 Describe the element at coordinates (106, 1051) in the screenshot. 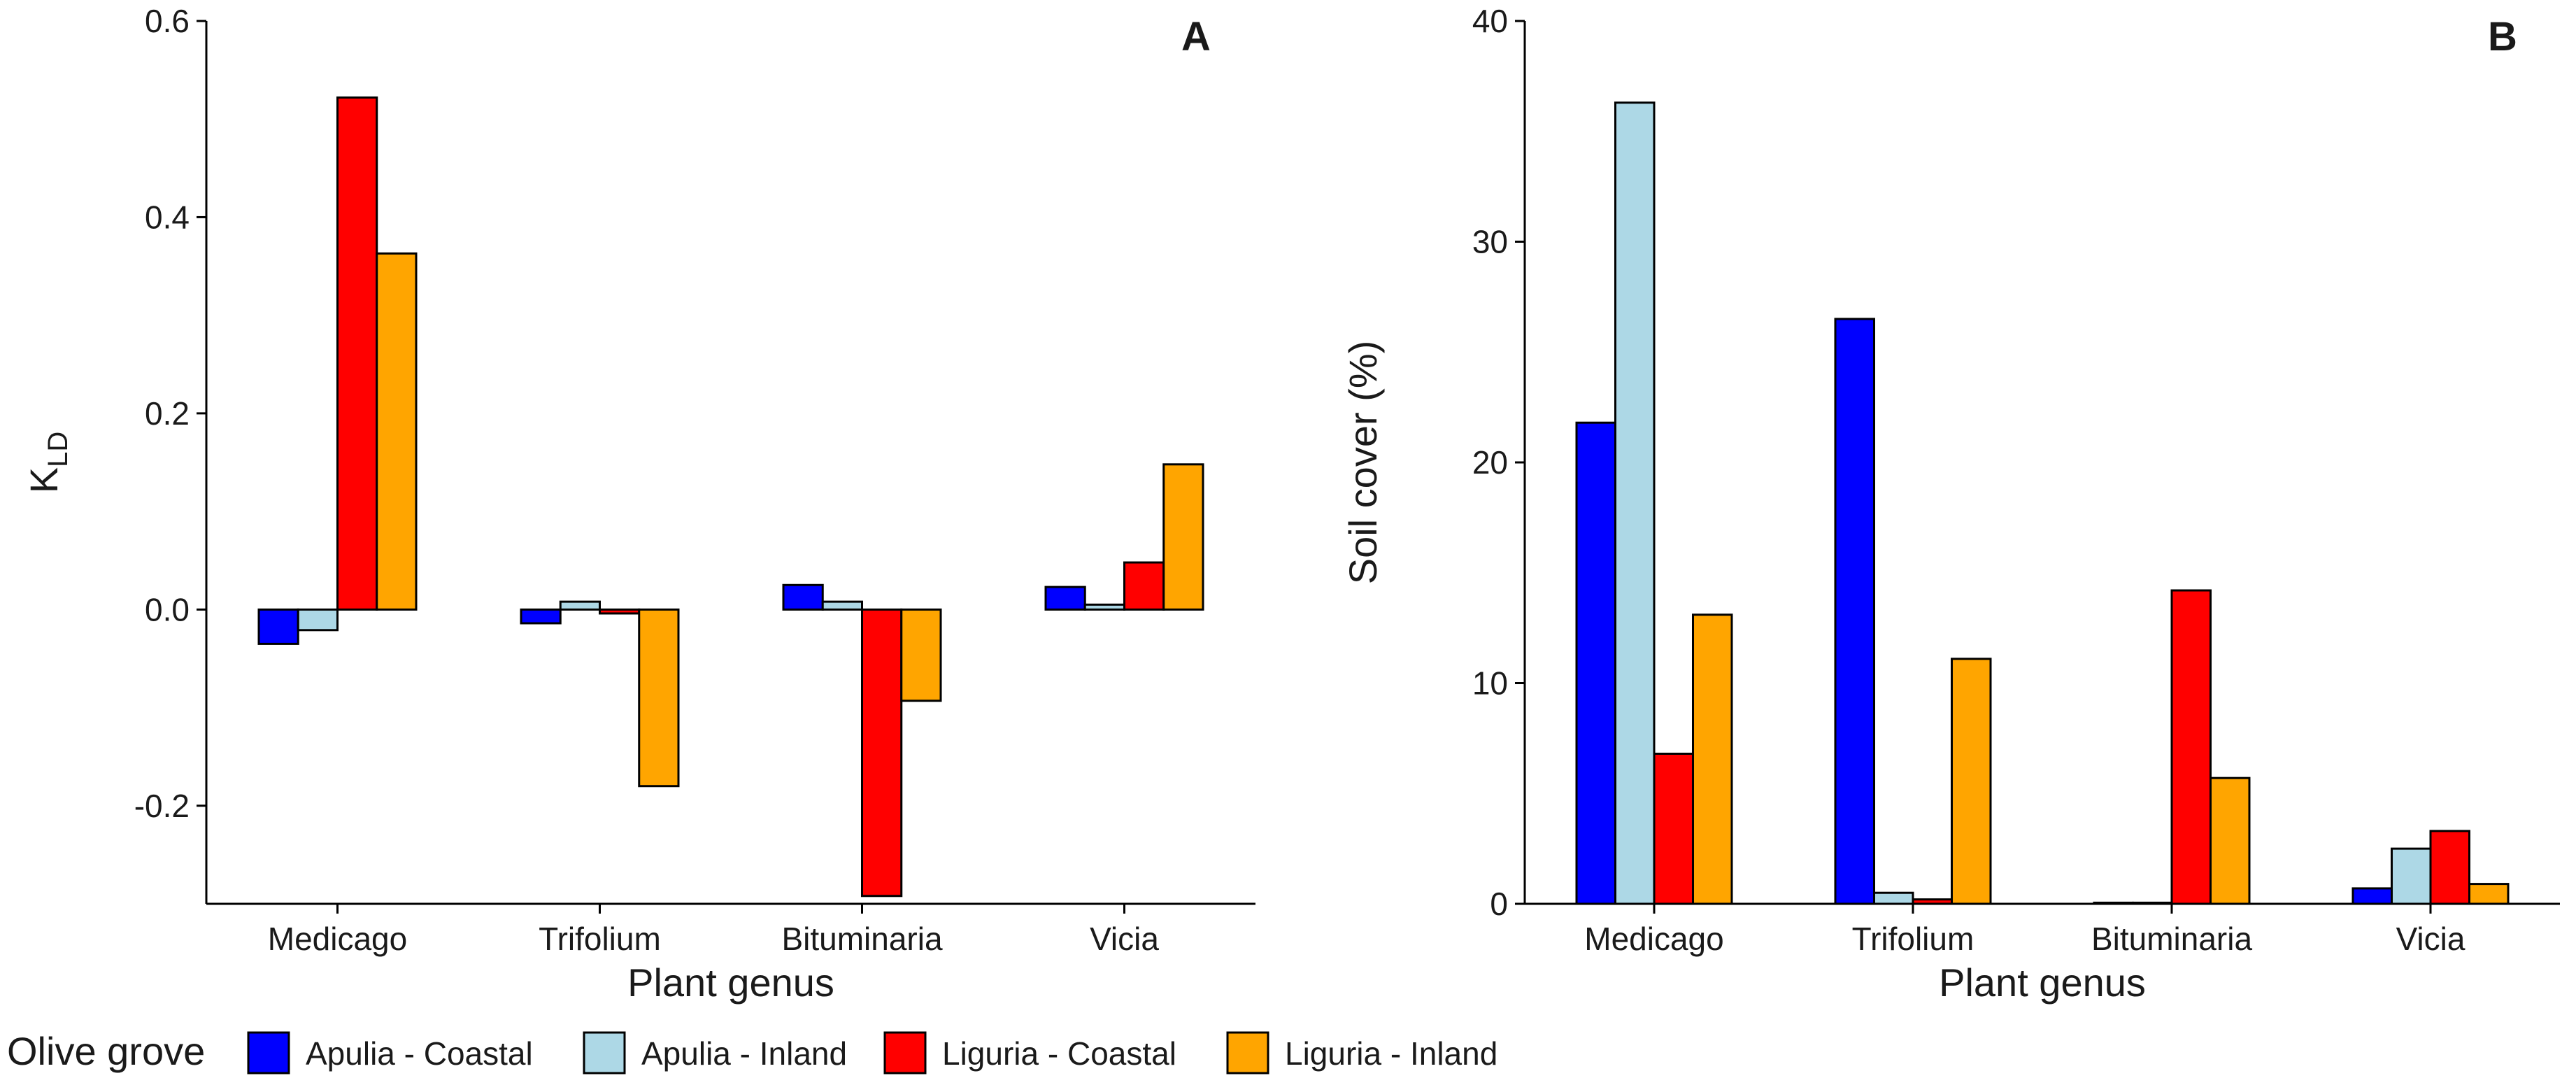

I see `legend-title: Olive grove` at that location.